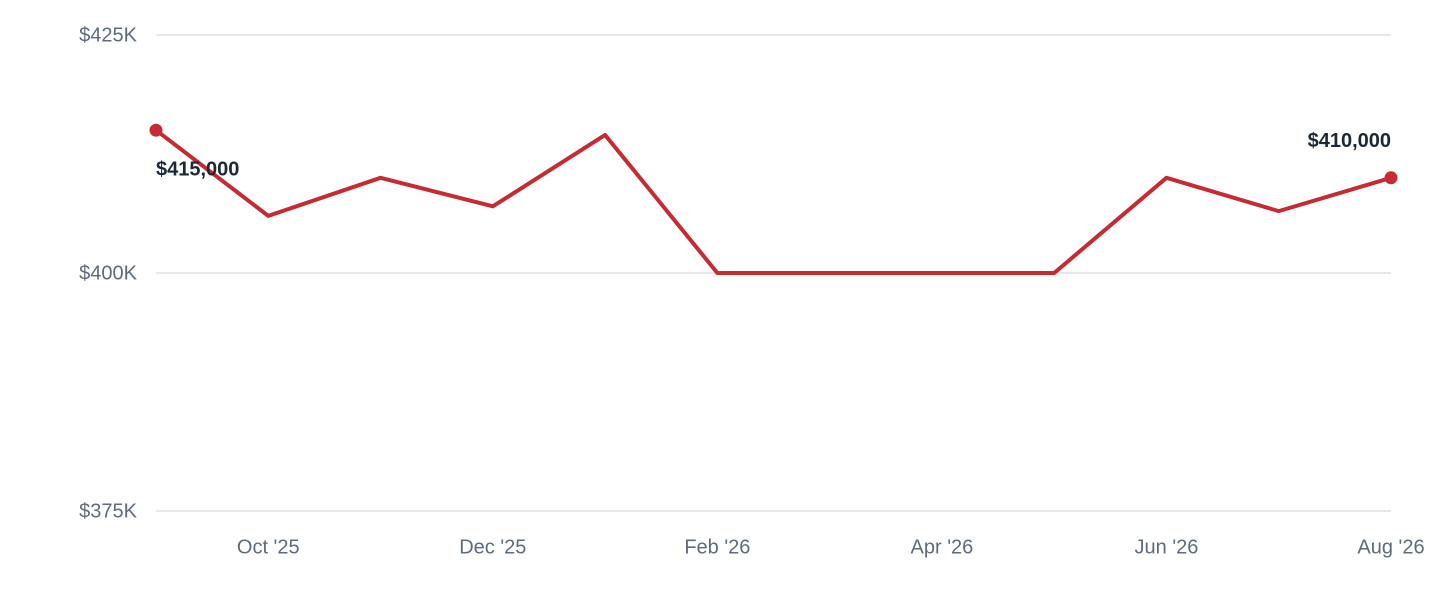 The height and width of the screenshot is (600, 1440). What do you see at coordinates (197, 169) in the screenshot?
I see `data-label: $415,000` at bounding box center [197, 169].